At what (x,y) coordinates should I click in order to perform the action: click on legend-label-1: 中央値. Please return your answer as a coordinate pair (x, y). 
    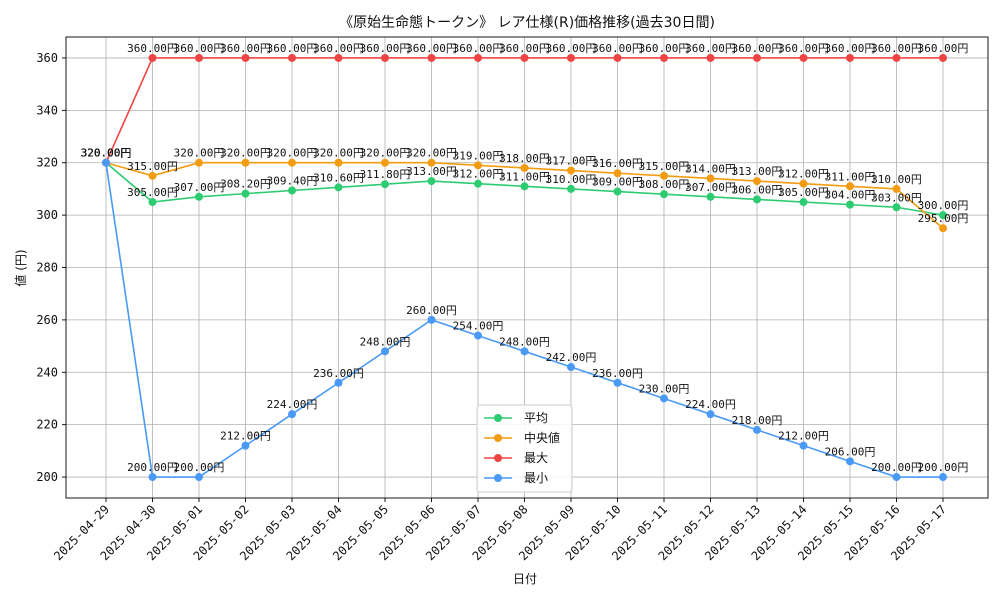
    Looking at the image, I should click on (542, 437).